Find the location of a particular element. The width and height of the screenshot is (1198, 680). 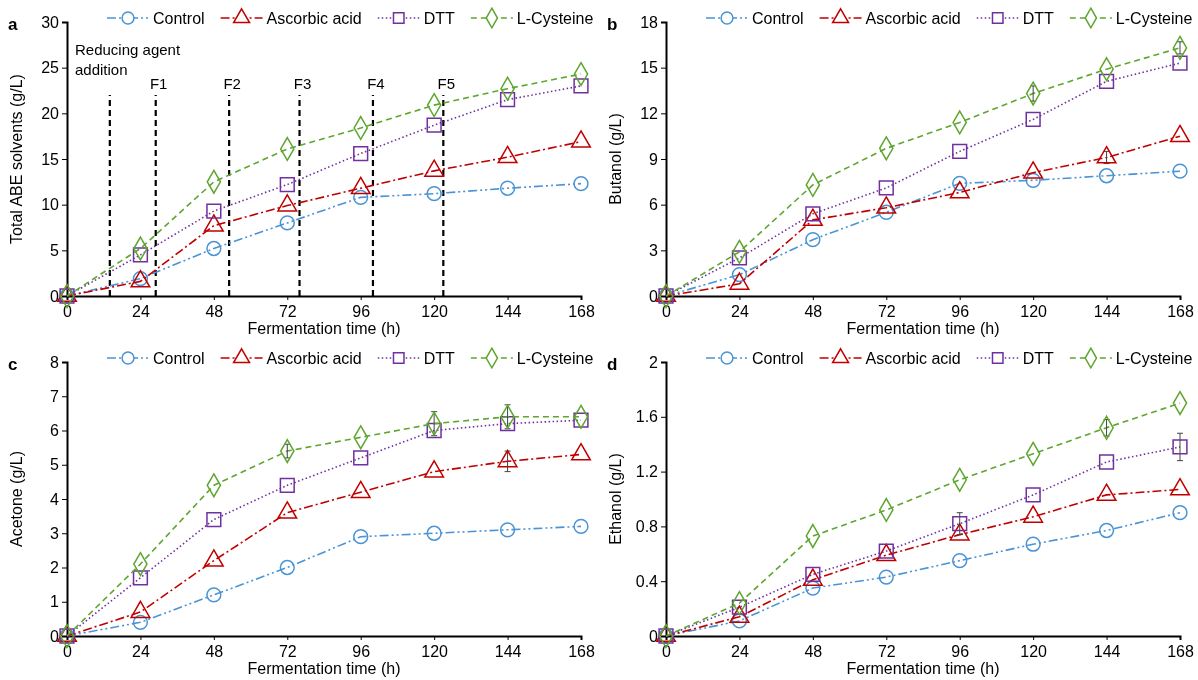

y-tick-label: 9 is located at coordinates (654, 159).